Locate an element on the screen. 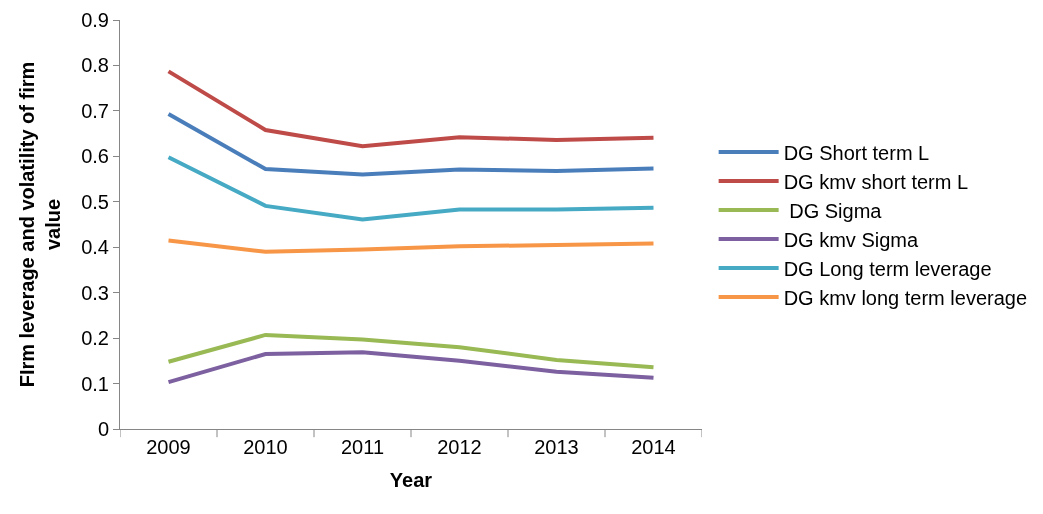  y-tick-label: 0.5 is located at coordinates (95, 201).